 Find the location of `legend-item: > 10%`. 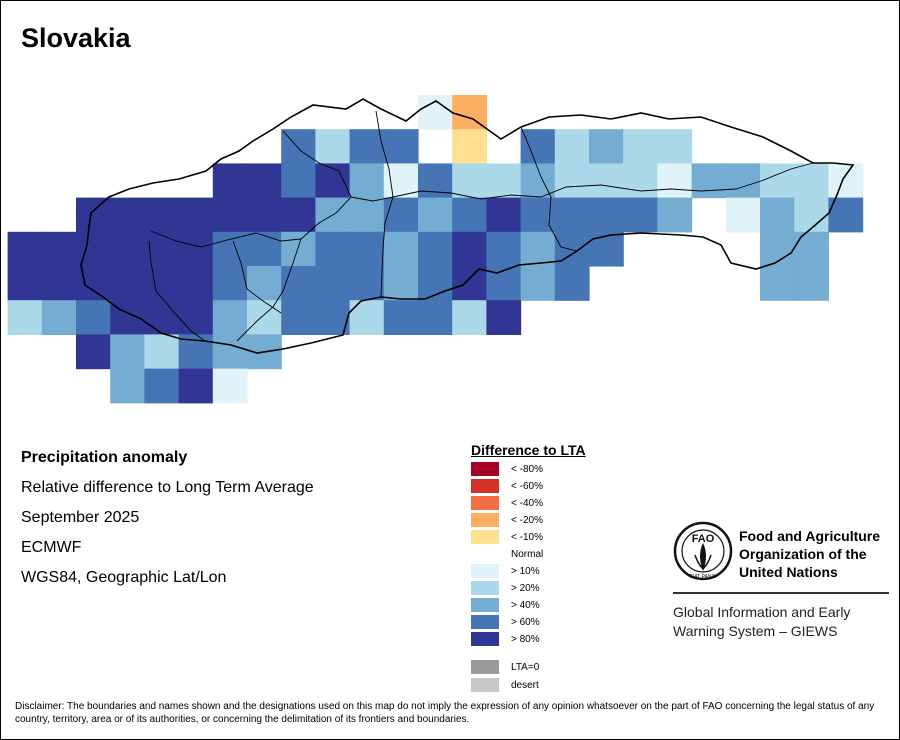

legend-item: > 10% is located at coordinates (505, 571).